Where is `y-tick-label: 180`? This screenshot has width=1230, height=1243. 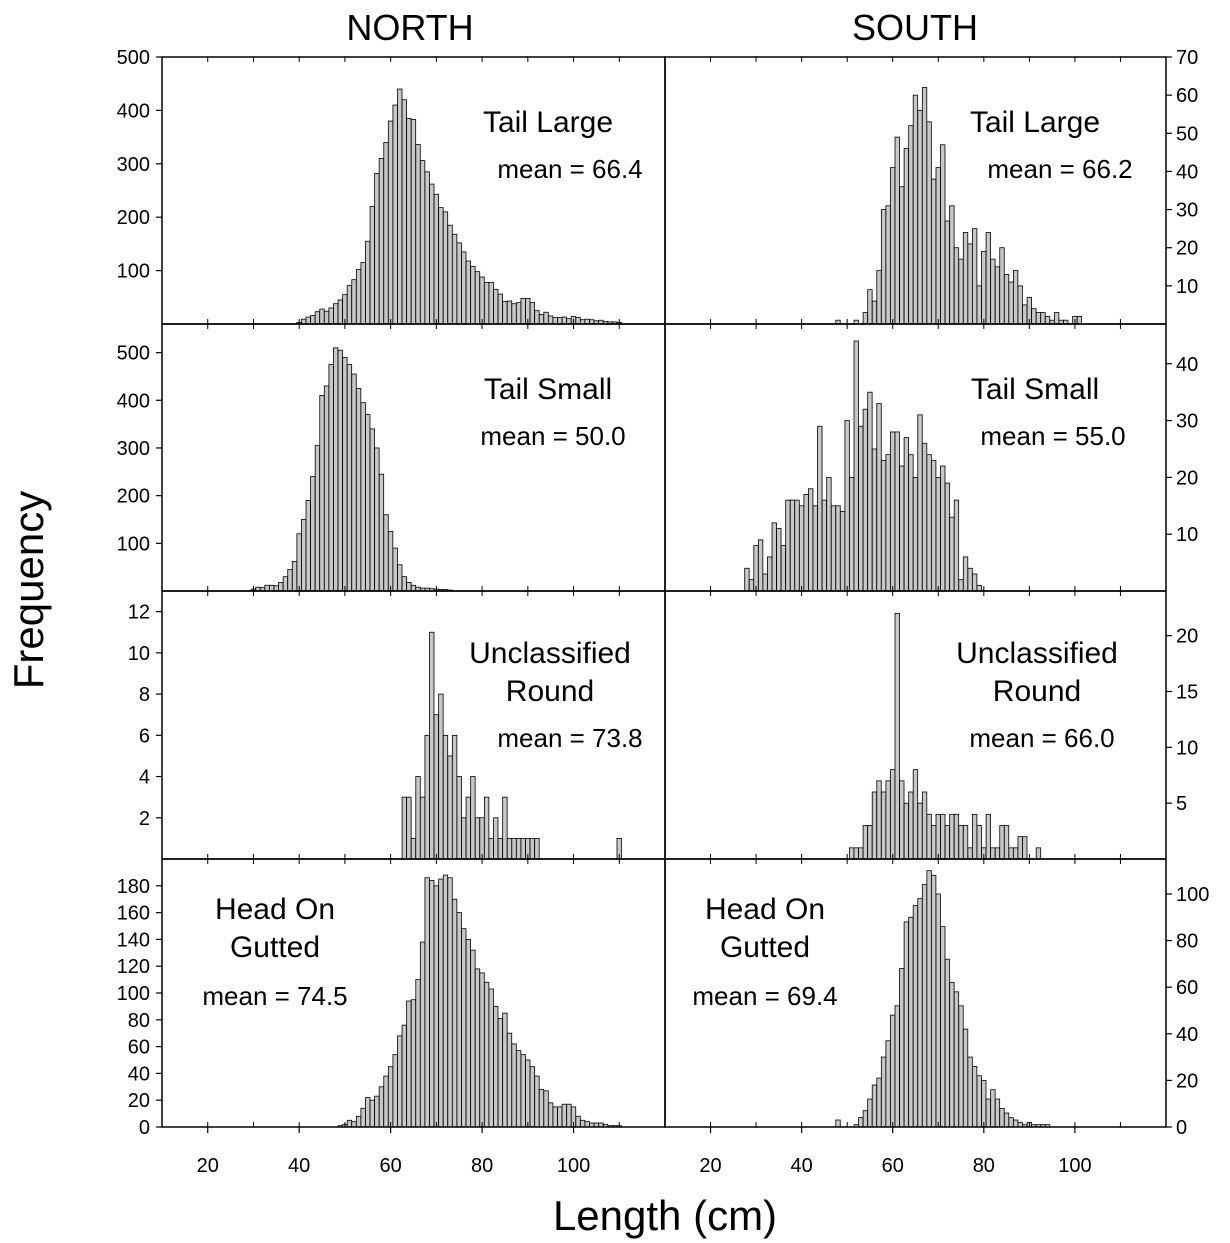
y-tick-label: 180 is located at coordinates (133, 887).